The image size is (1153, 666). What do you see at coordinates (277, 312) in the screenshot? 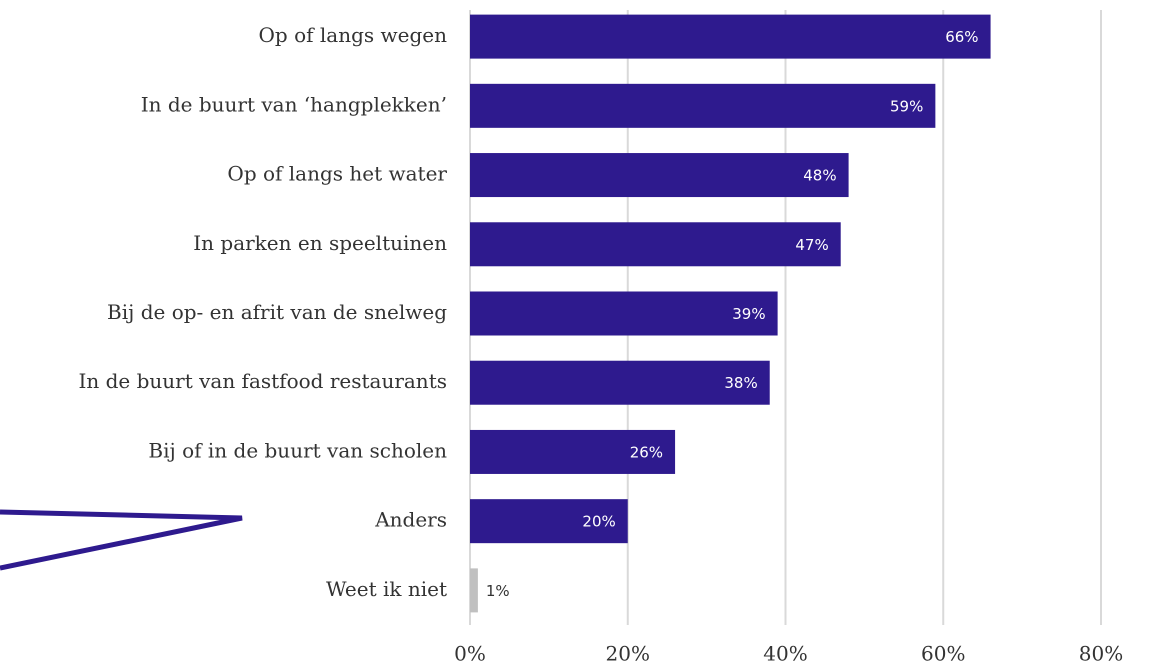
I see `category-label: Bij de op- en afrit van de snelweg` at bounding box center [277, 312].